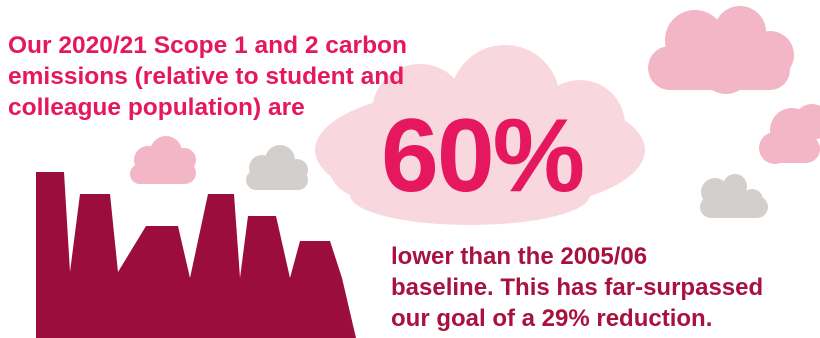 The height and width of the screenshot is (338, 820). Describe the element at coordinates (577, 287) in the screenshot. I see `description-line-2: baseline. This has far-surpassed` at that location.